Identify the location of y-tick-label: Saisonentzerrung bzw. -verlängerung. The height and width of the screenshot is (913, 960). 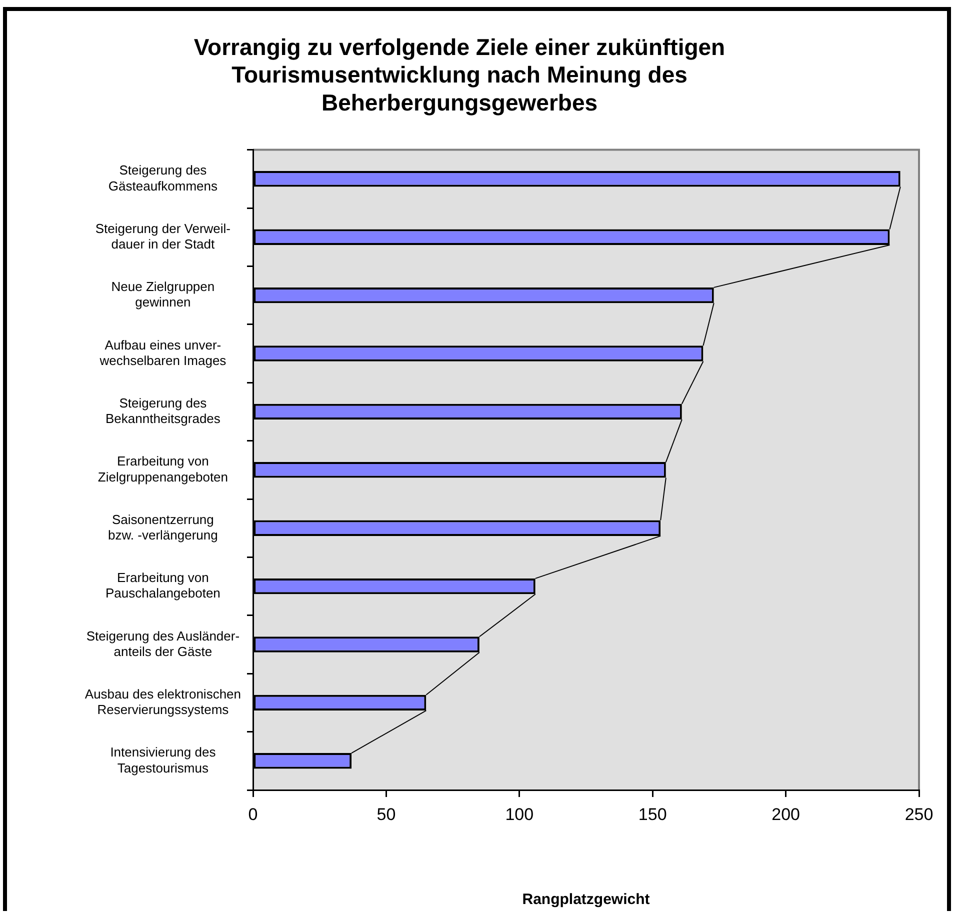
(163, 527).